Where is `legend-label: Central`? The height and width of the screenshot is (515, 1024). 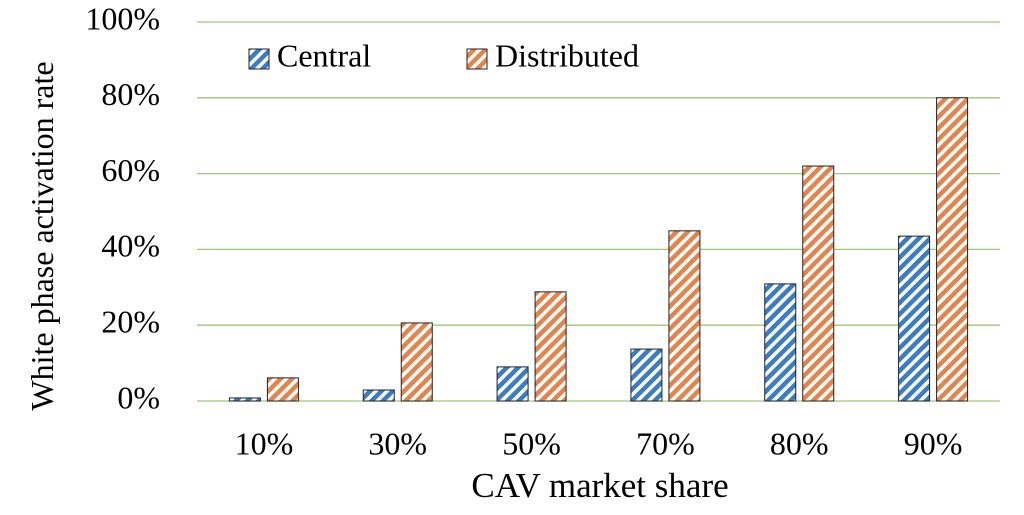 legend-label: Central is located at coordinates (324, 55).